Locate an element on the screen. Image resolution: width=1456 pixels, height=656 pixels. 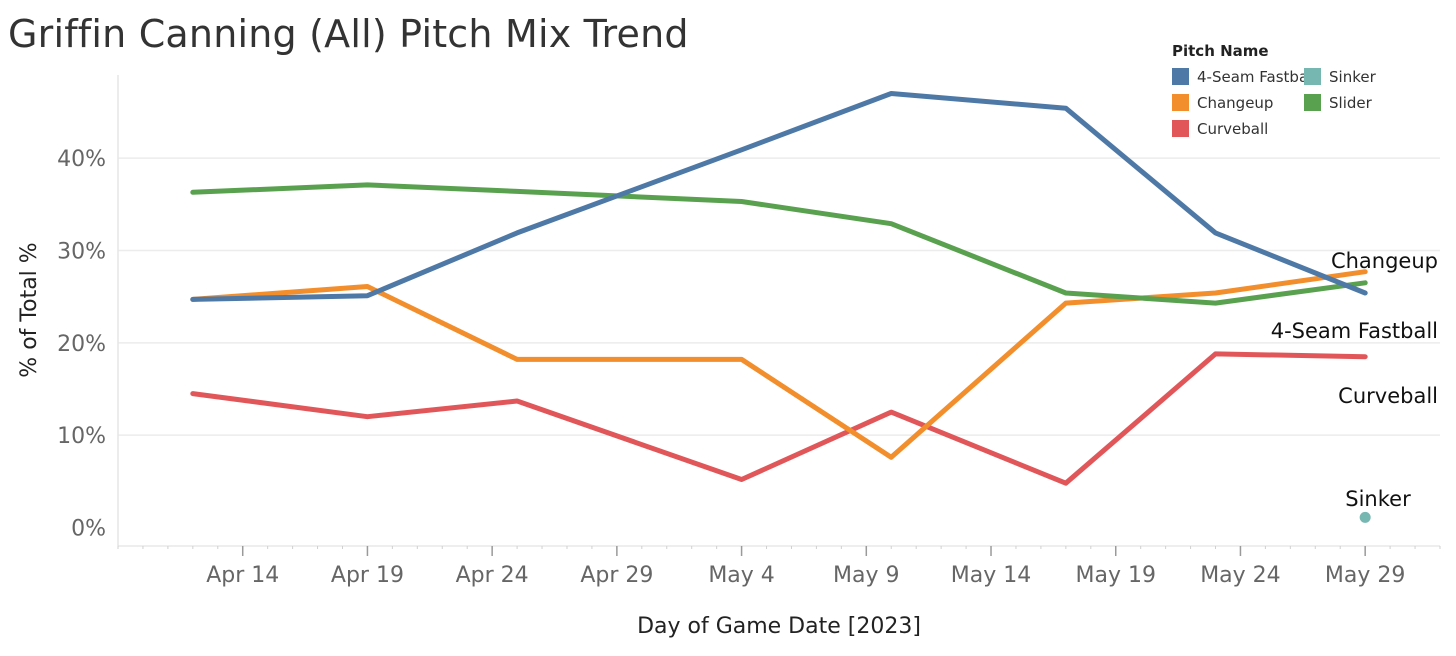
x-tick-label: May 4 is located at coordinates (741, 575).